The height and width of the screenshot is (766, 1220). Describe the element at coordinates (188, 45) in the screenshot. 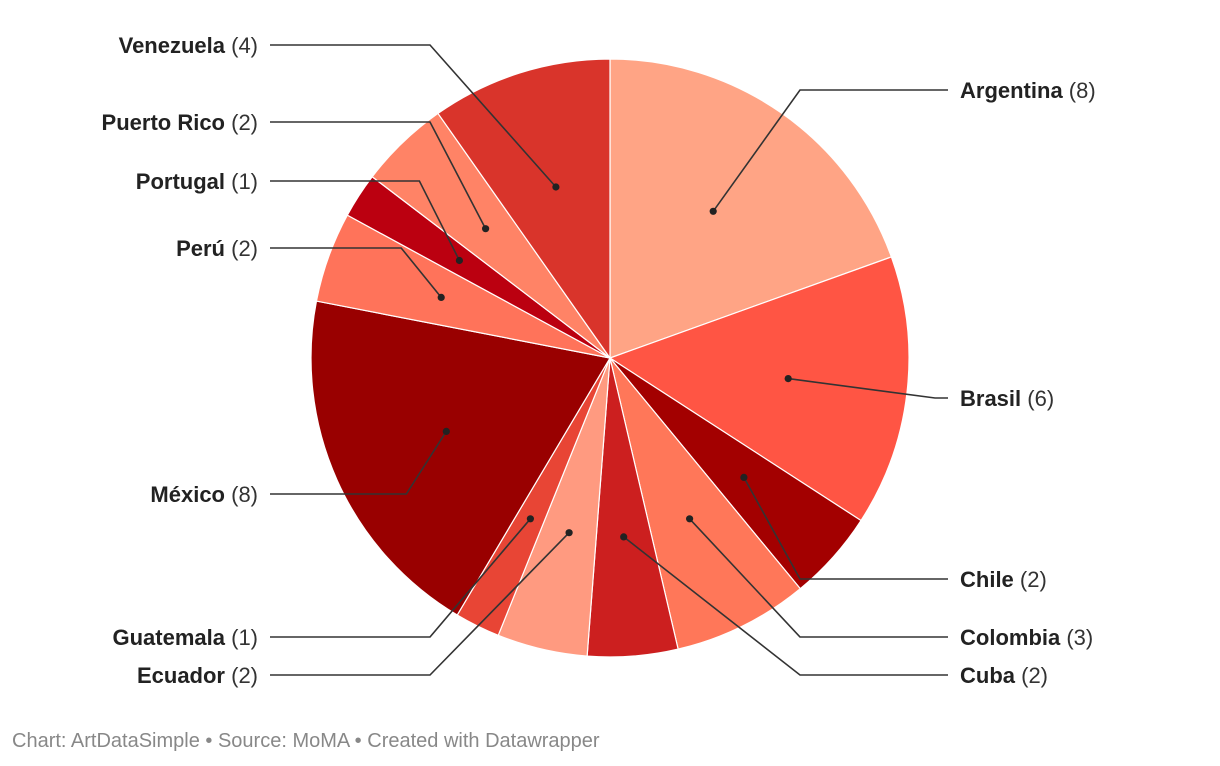

I see `slice-label-venezuela: Venezuela (4)` at that location.